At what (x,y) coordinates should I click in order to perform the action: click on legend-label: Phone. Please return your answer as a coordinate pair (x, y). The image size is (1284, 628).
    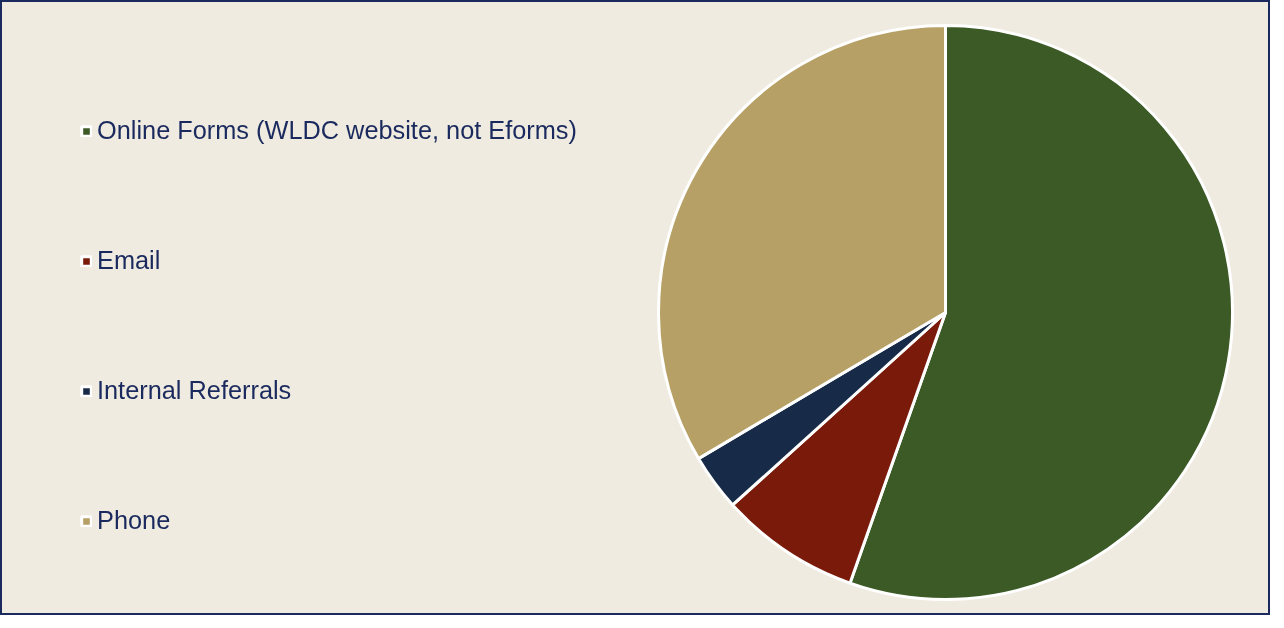
    Looking at the image, I should click on (134, 520).